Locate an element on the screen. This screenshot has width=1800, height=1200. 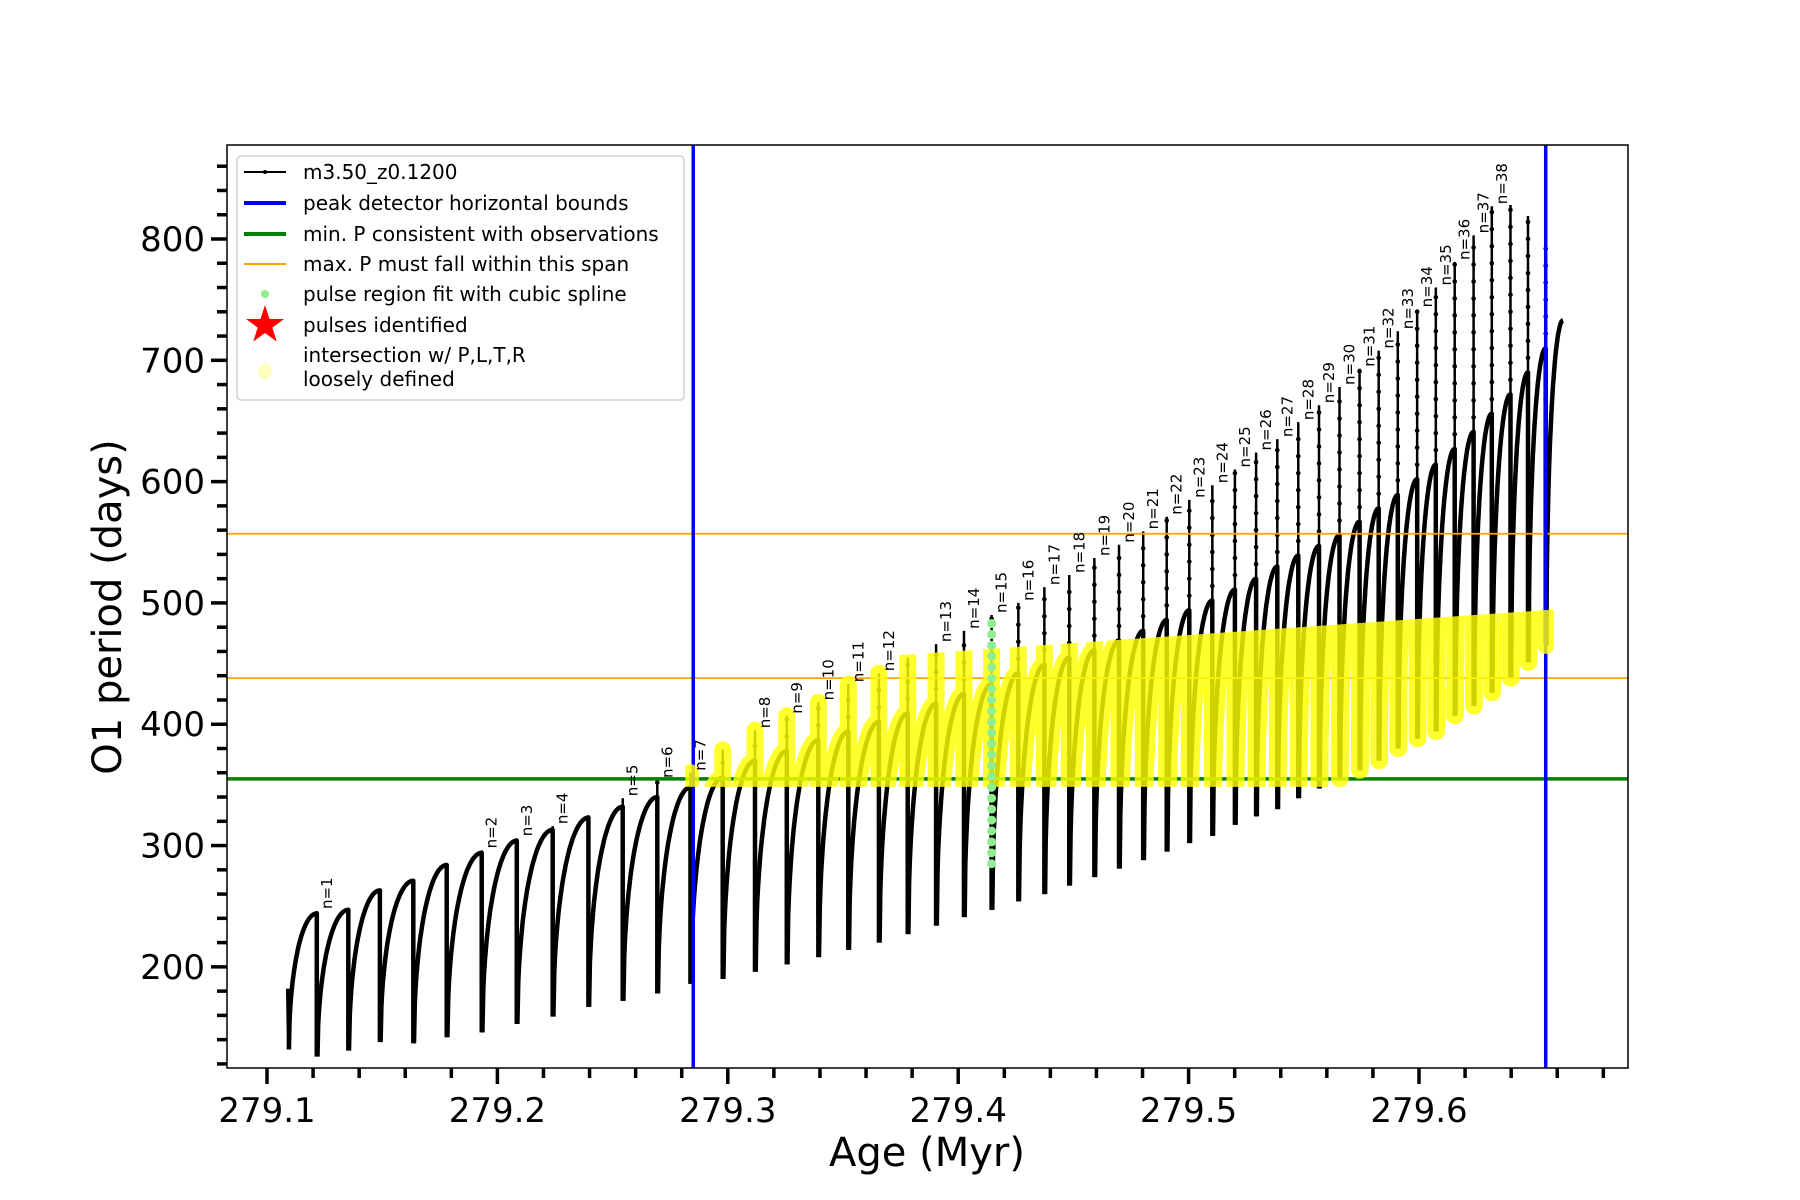
legend-label: peak detector horizontal bounds is located at coordinates (466, 203).